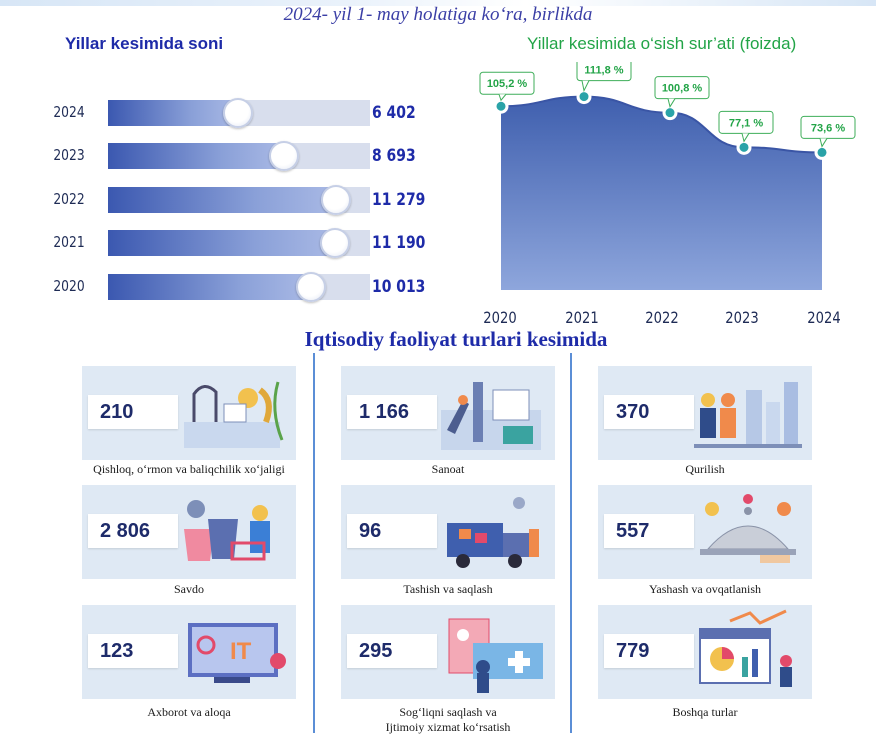 The height and width of the screenshot is (735, 876). I want to click on sector-label-line: Sog‘liqni saqlash va, so click(448, 712).